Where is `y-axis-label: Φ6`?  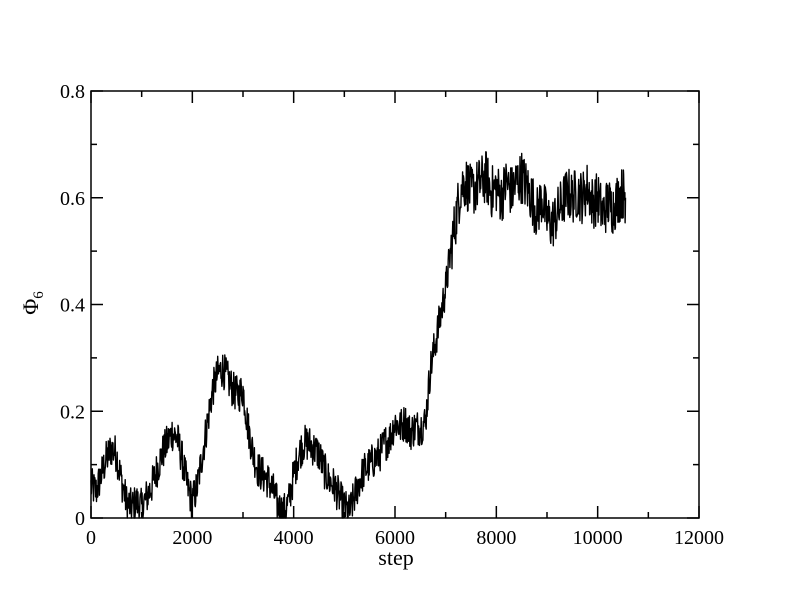 y-axis-label: Φ6 is located at coordinates (32, 303).